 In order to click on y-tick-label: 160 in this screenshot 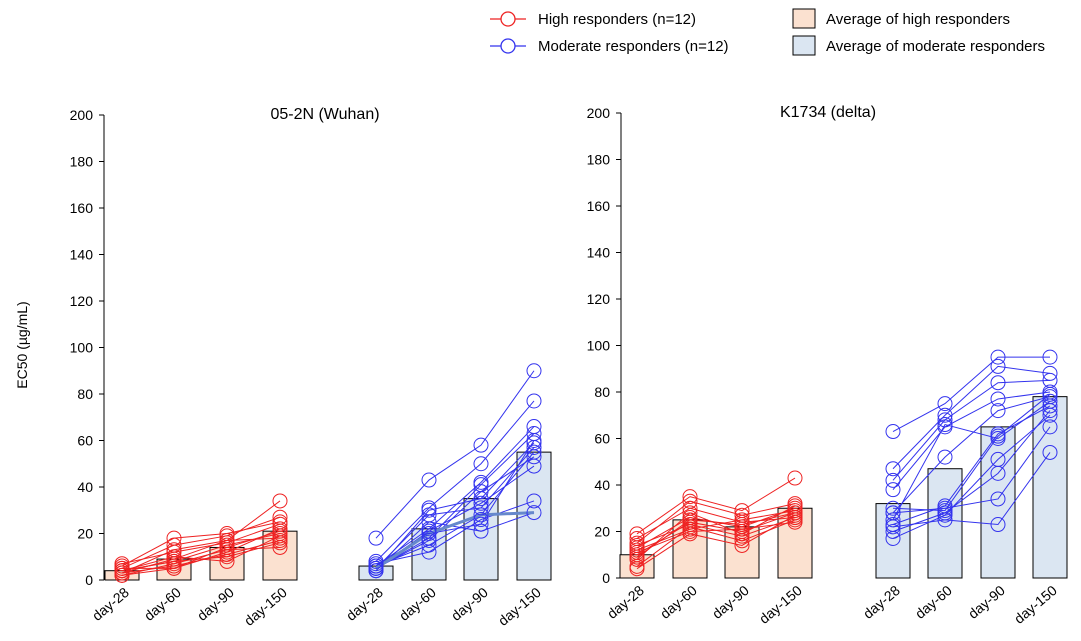, I will do `click(599, 206)`.